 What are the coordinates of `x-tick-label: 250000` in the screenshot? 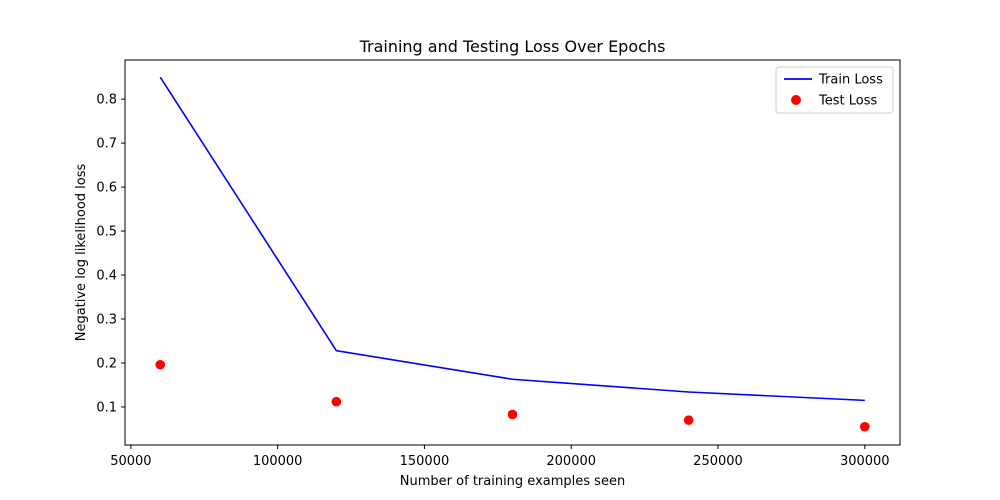 It's located at (718, 461).